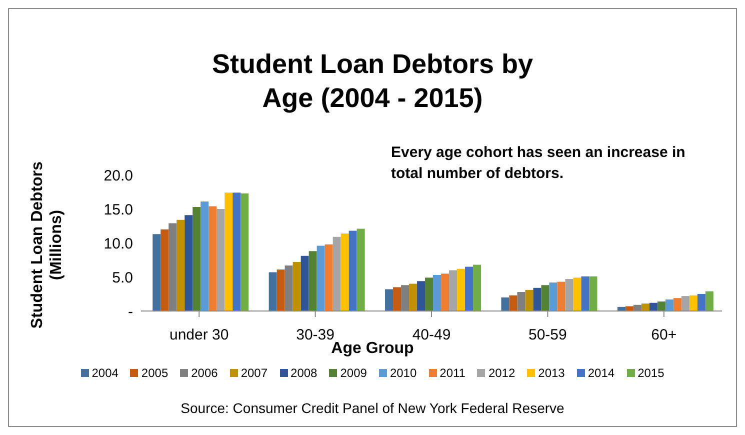 The image size is (745, 435). What do you see at coordinates (254, 373) in the screenshot?
I see `legend-label: 2007` at bounding box center [254, 373].